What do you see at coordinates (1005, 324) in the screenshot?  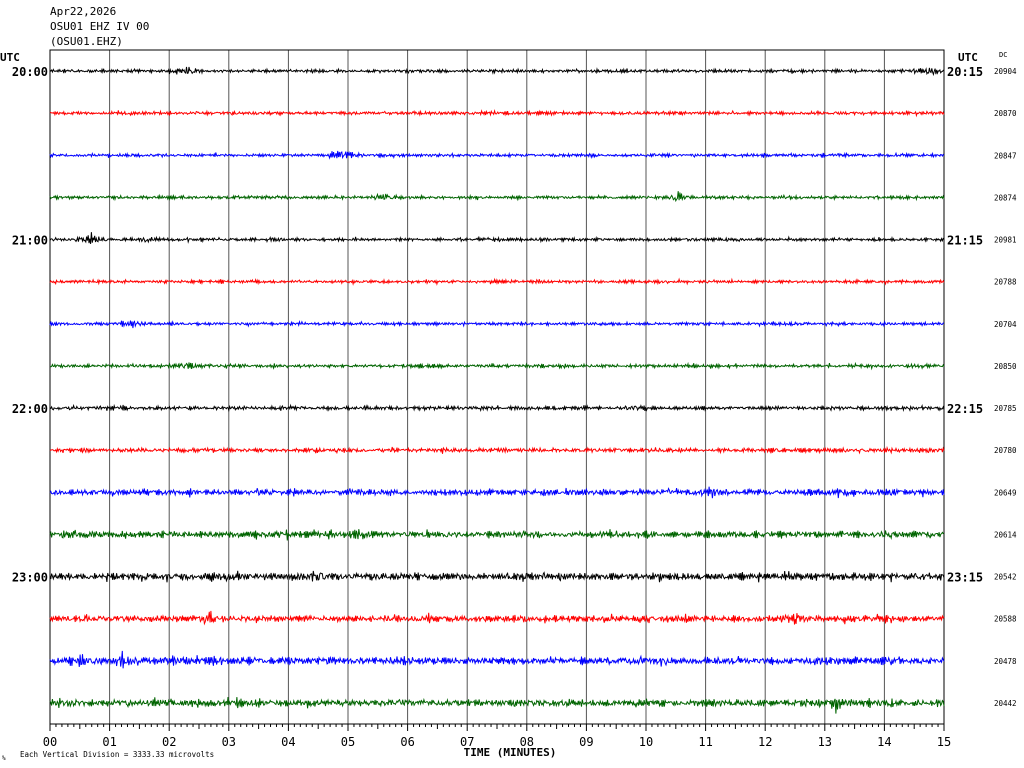 I see `dc-offset-value: 20704` at bounding box center [1005, 324].